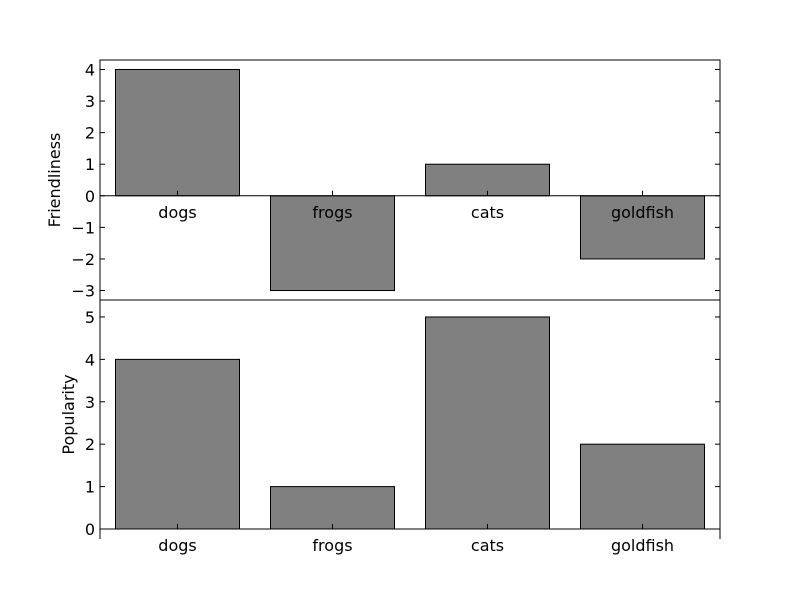 This screenshot has width=800, height=600. Describe the element at coordinates (68, 414) in the screenshot. I see `y-axis-label: Popularity` at that location.